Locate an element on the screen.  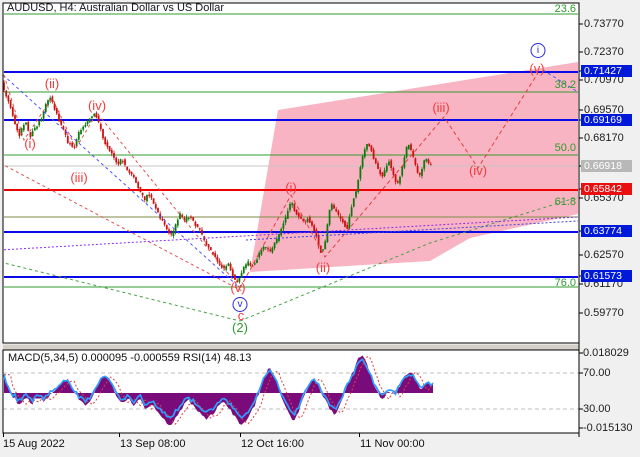
macd-axis-label: 30.00 is located at coordinates (597, 409).